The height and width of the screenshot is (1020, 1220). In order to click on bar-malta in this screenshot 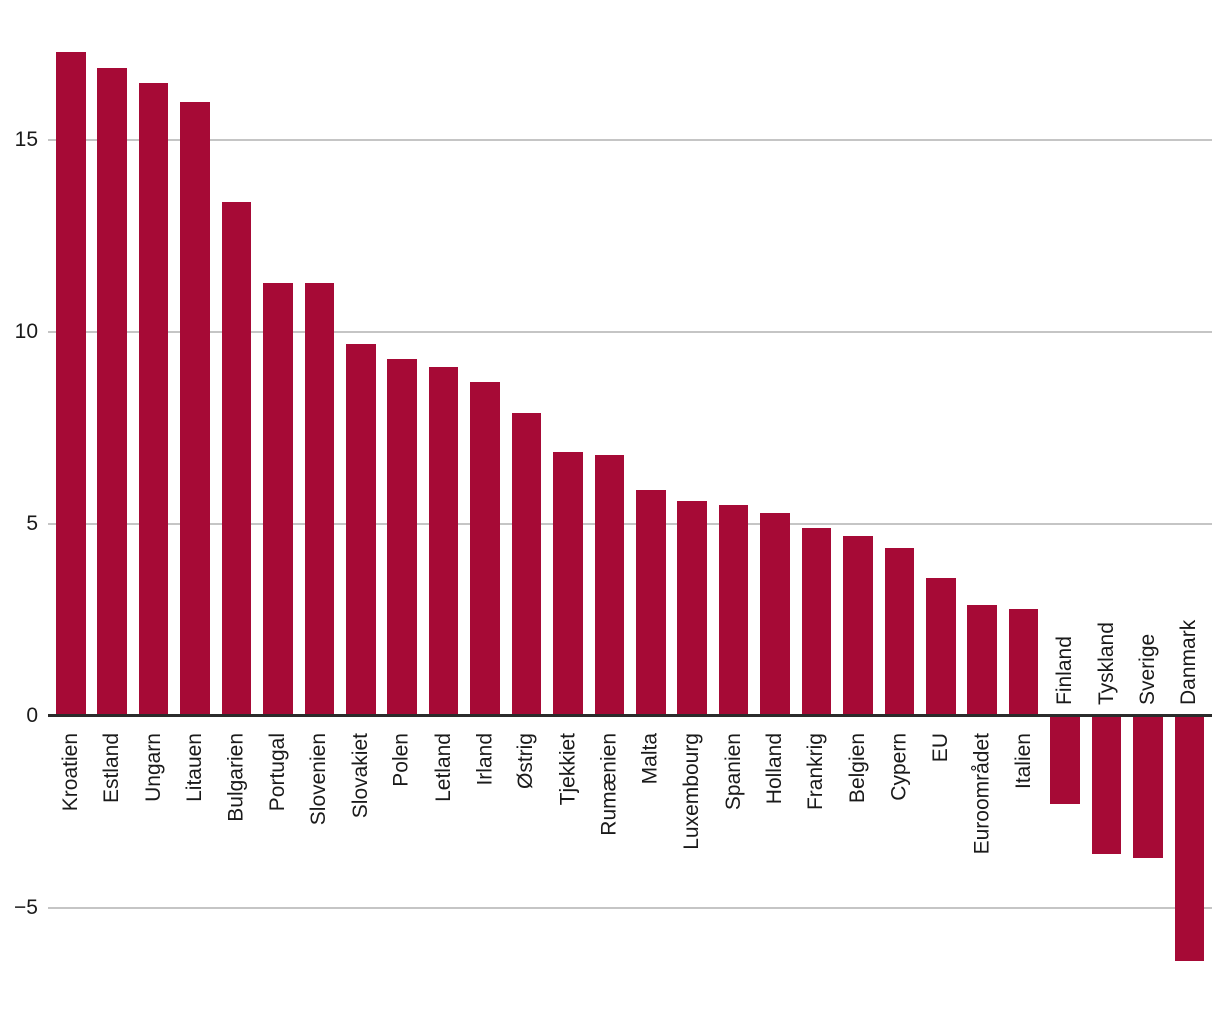, I will do `click(651, 603)`.